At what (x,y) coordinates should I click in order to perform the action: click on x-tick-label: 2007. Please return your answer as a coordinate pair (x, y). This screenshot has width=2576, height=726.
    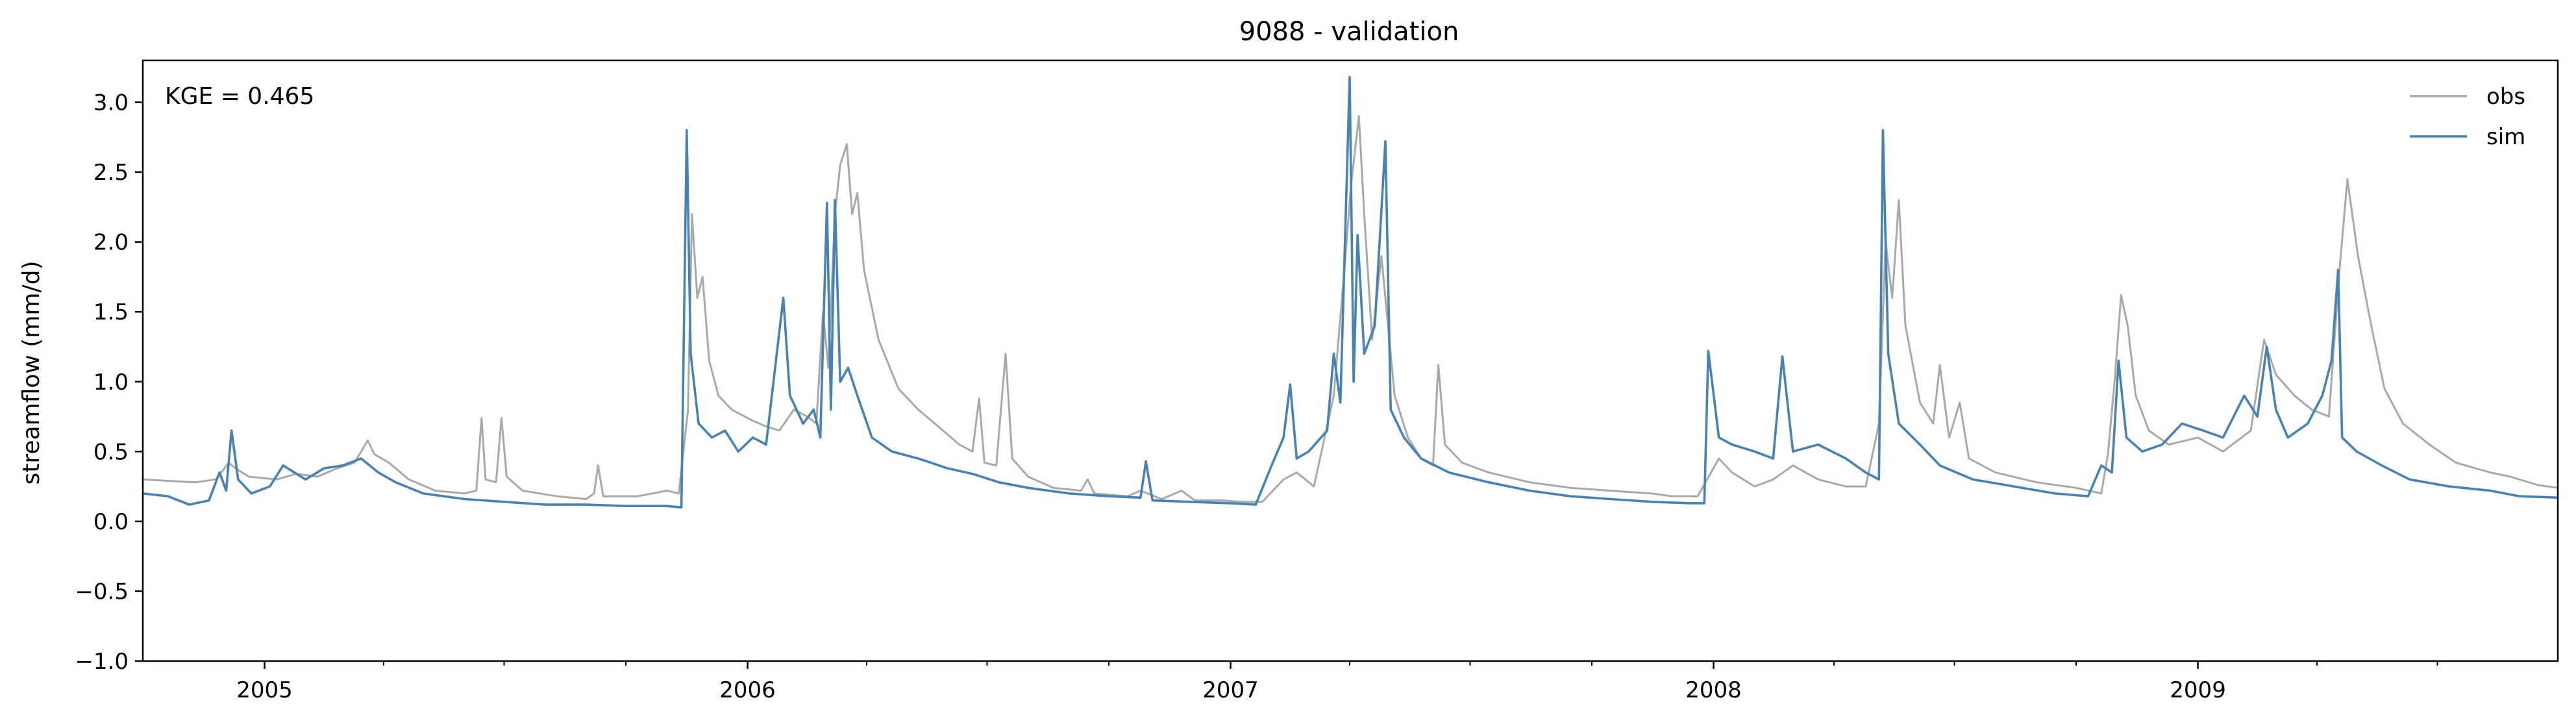
    Looking at the image, I should click on (1230, 690).